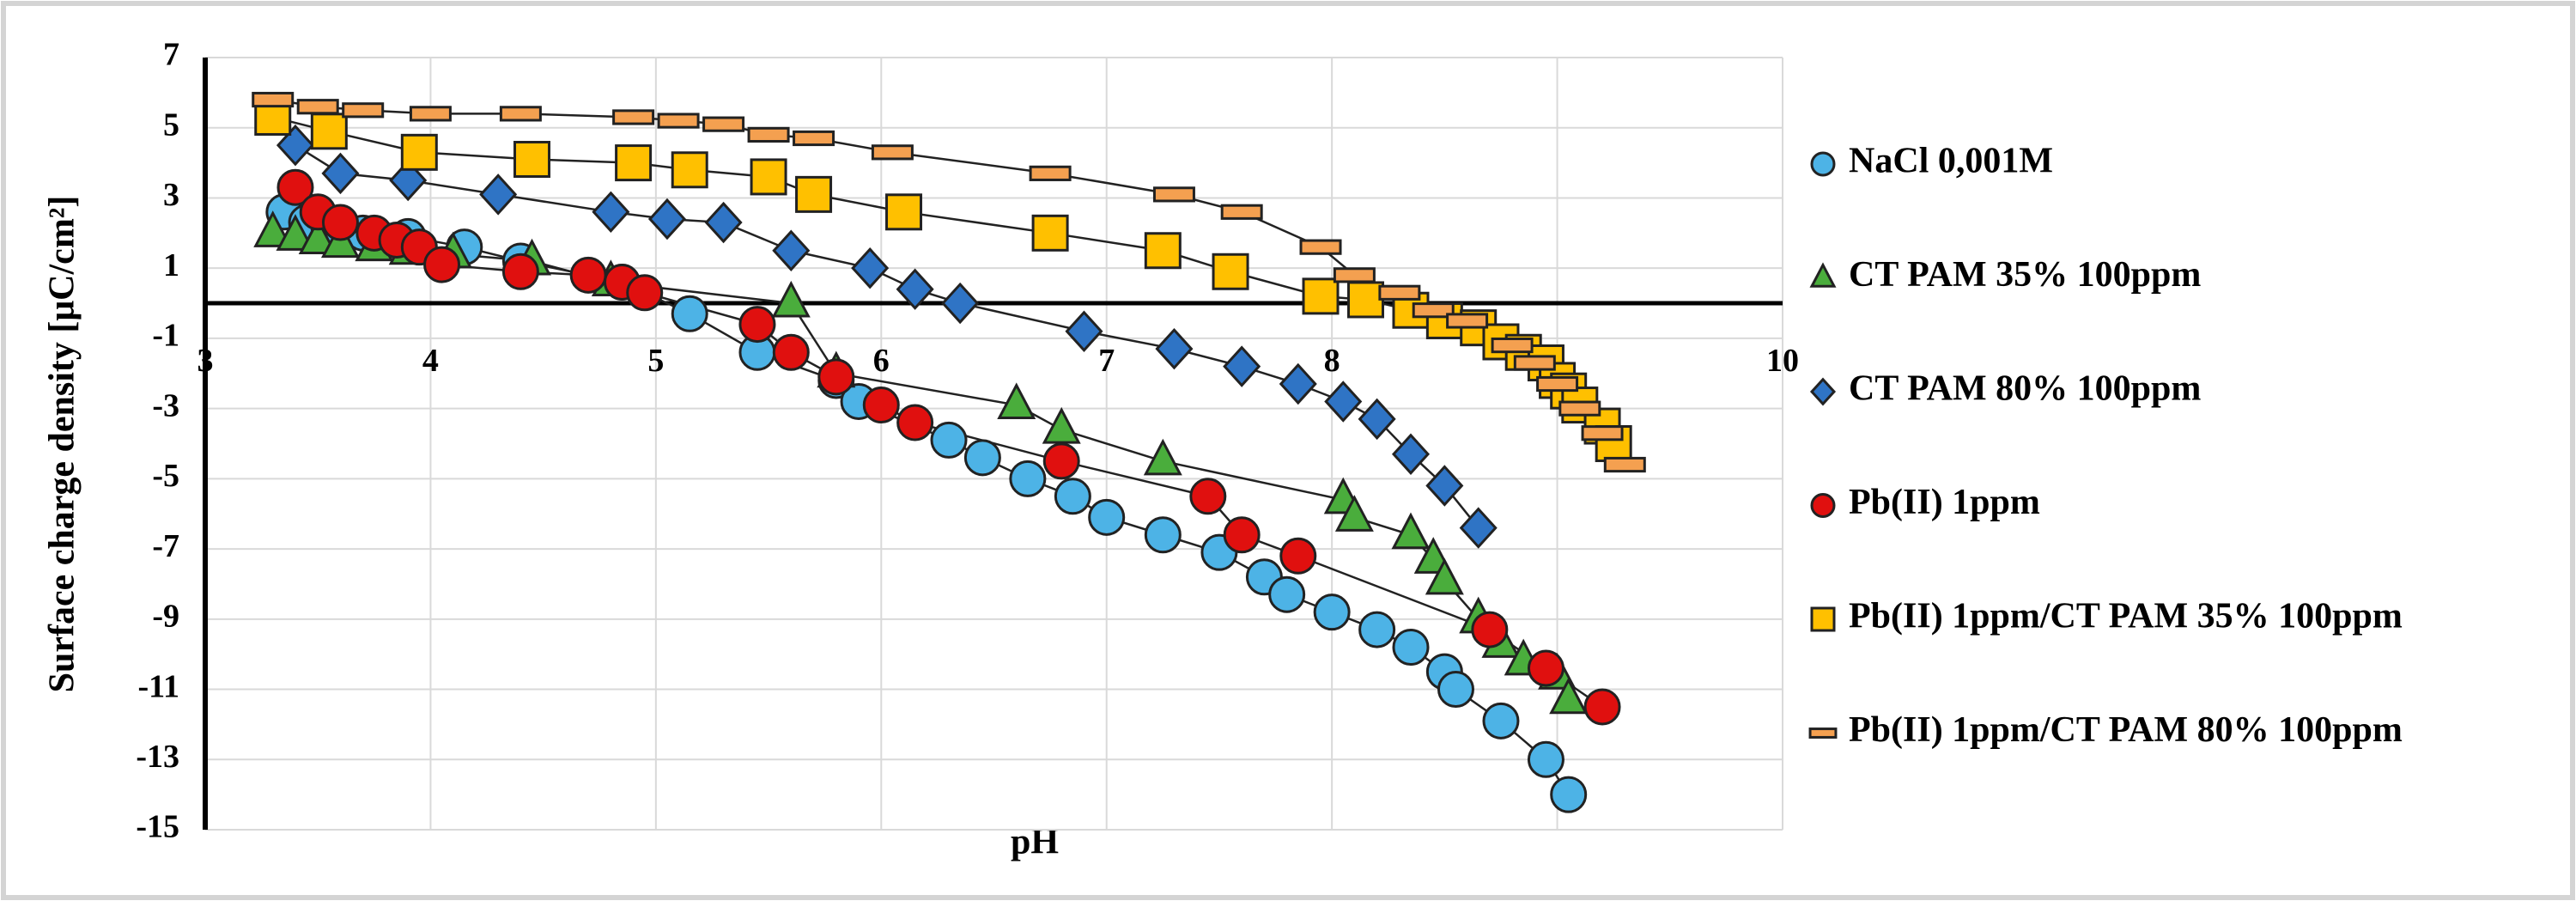 This screenshot has width=2576, height=901. Describe the element at coordinates (1332, 361) in the screenshot. I see `x-tick-label: 8` at that location.